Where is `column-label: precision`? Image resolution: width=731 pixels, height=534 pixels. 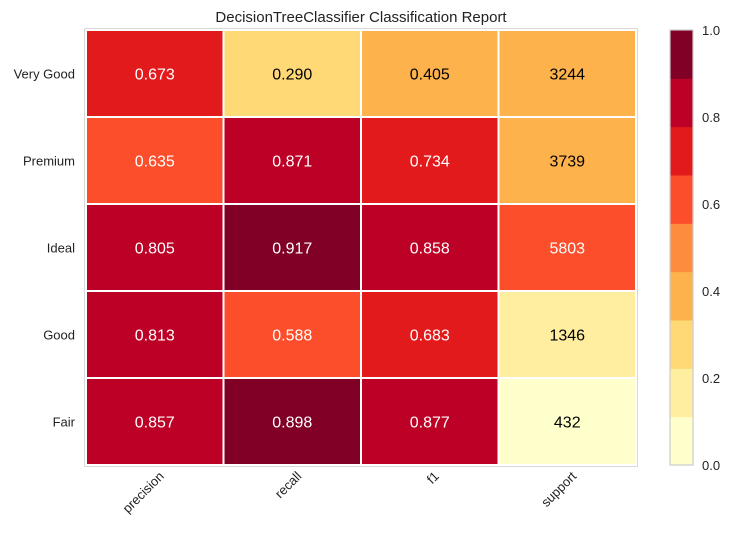
column-label: precision is located at coordinates (142, 492).